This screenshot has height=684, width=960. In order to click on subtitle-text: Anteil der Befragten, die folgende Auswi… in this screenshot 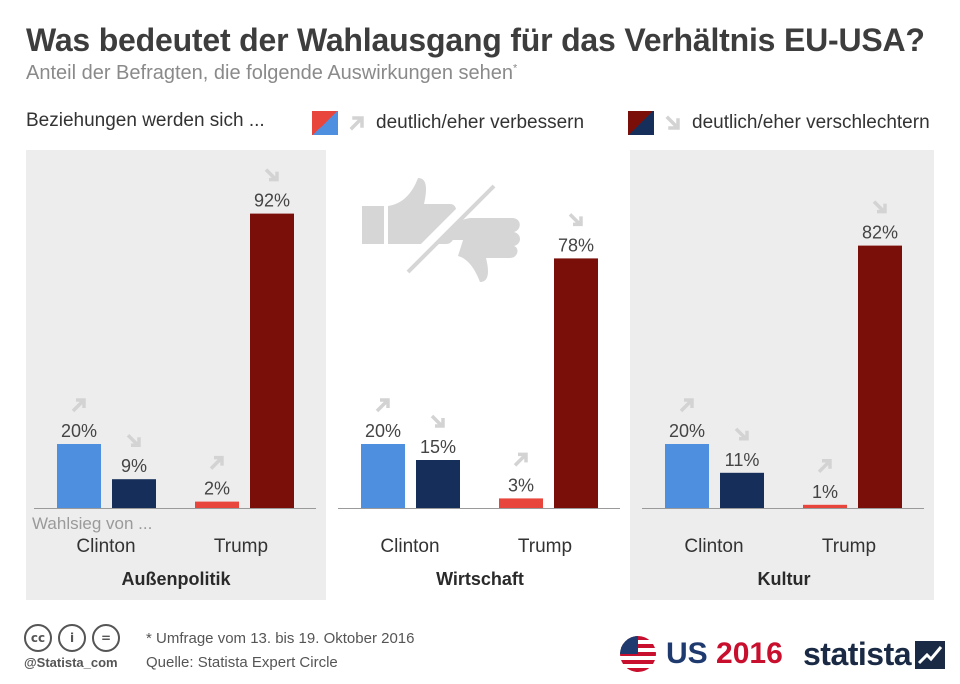, I will do `click(270, 73)`.